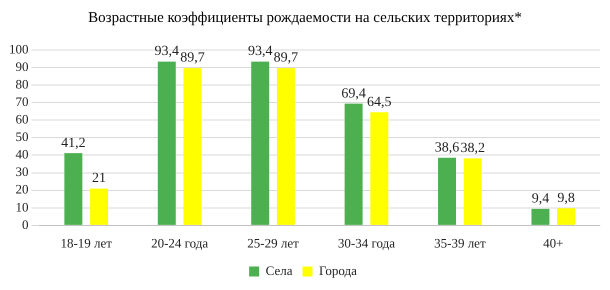  Describe the element at coordinates (305, 19) in the screenshot. I see `chart-title: Возрастные коэффициенты рождаемости на сельских территориях*` at that location.